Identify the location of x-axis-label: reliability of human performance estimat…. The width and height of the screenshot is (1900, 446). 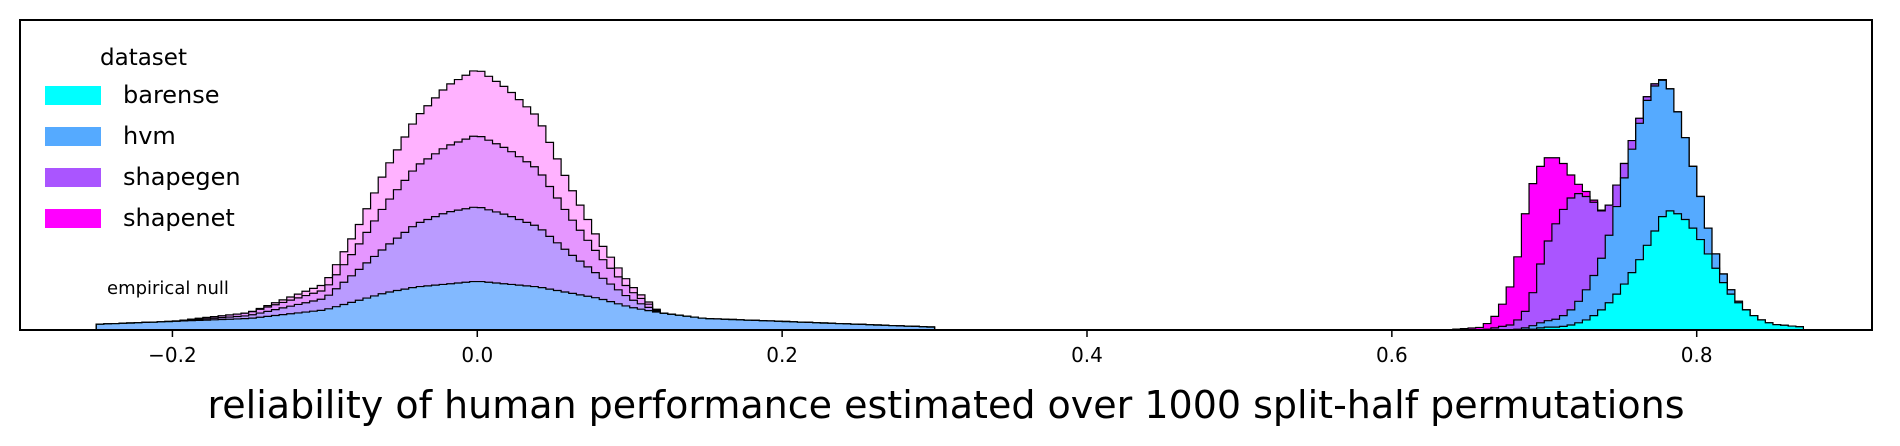
(946, 405).